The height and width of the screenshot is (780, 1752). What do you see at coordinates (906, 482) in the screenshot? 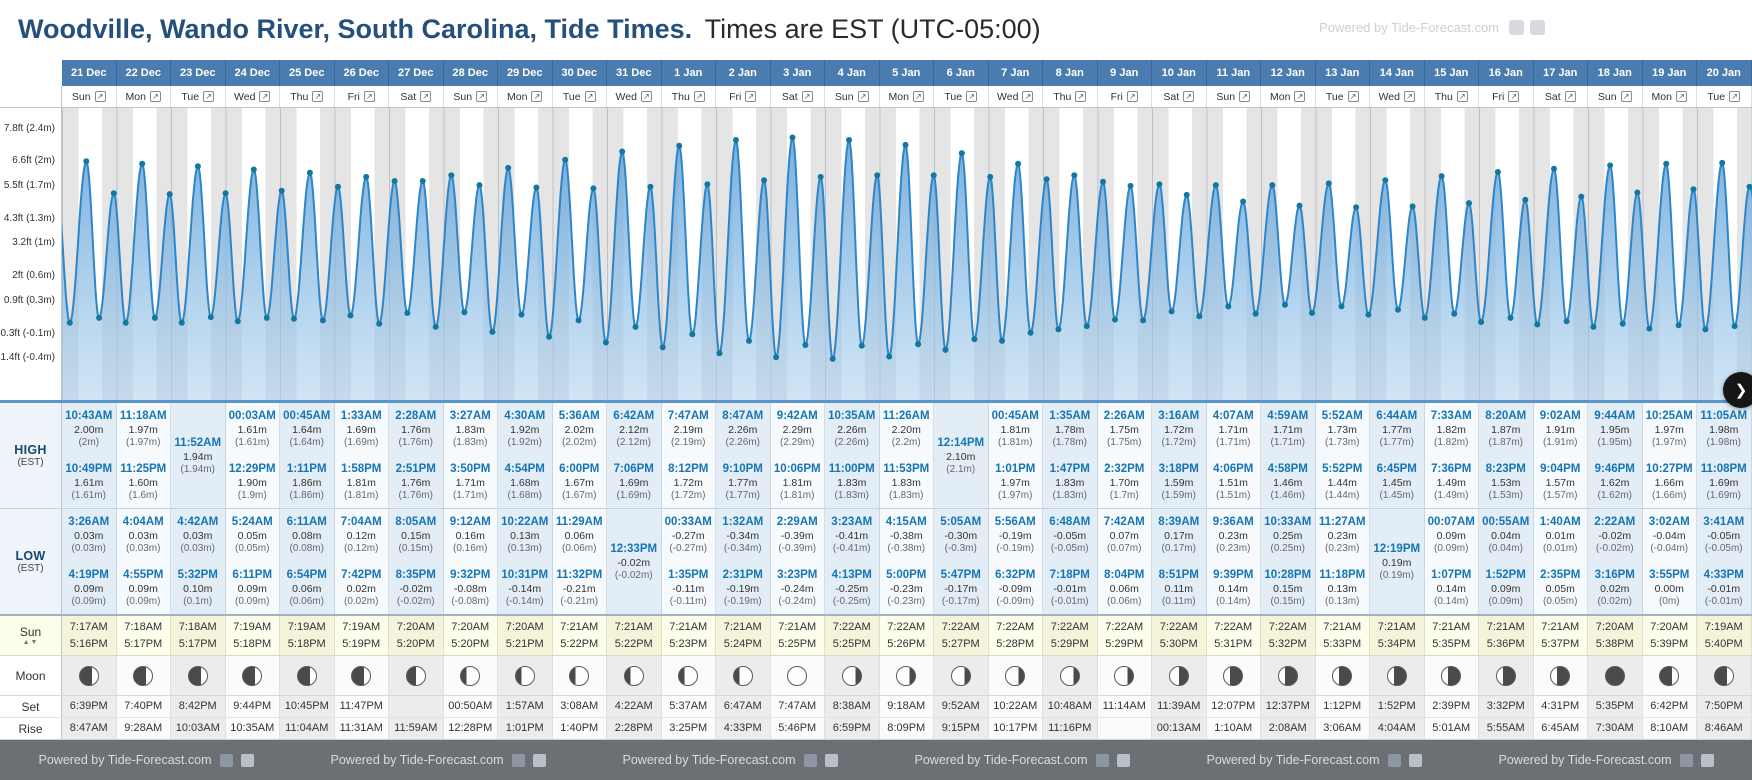
I see `tide-height: 1.83m` at bounding box center [906, 482].